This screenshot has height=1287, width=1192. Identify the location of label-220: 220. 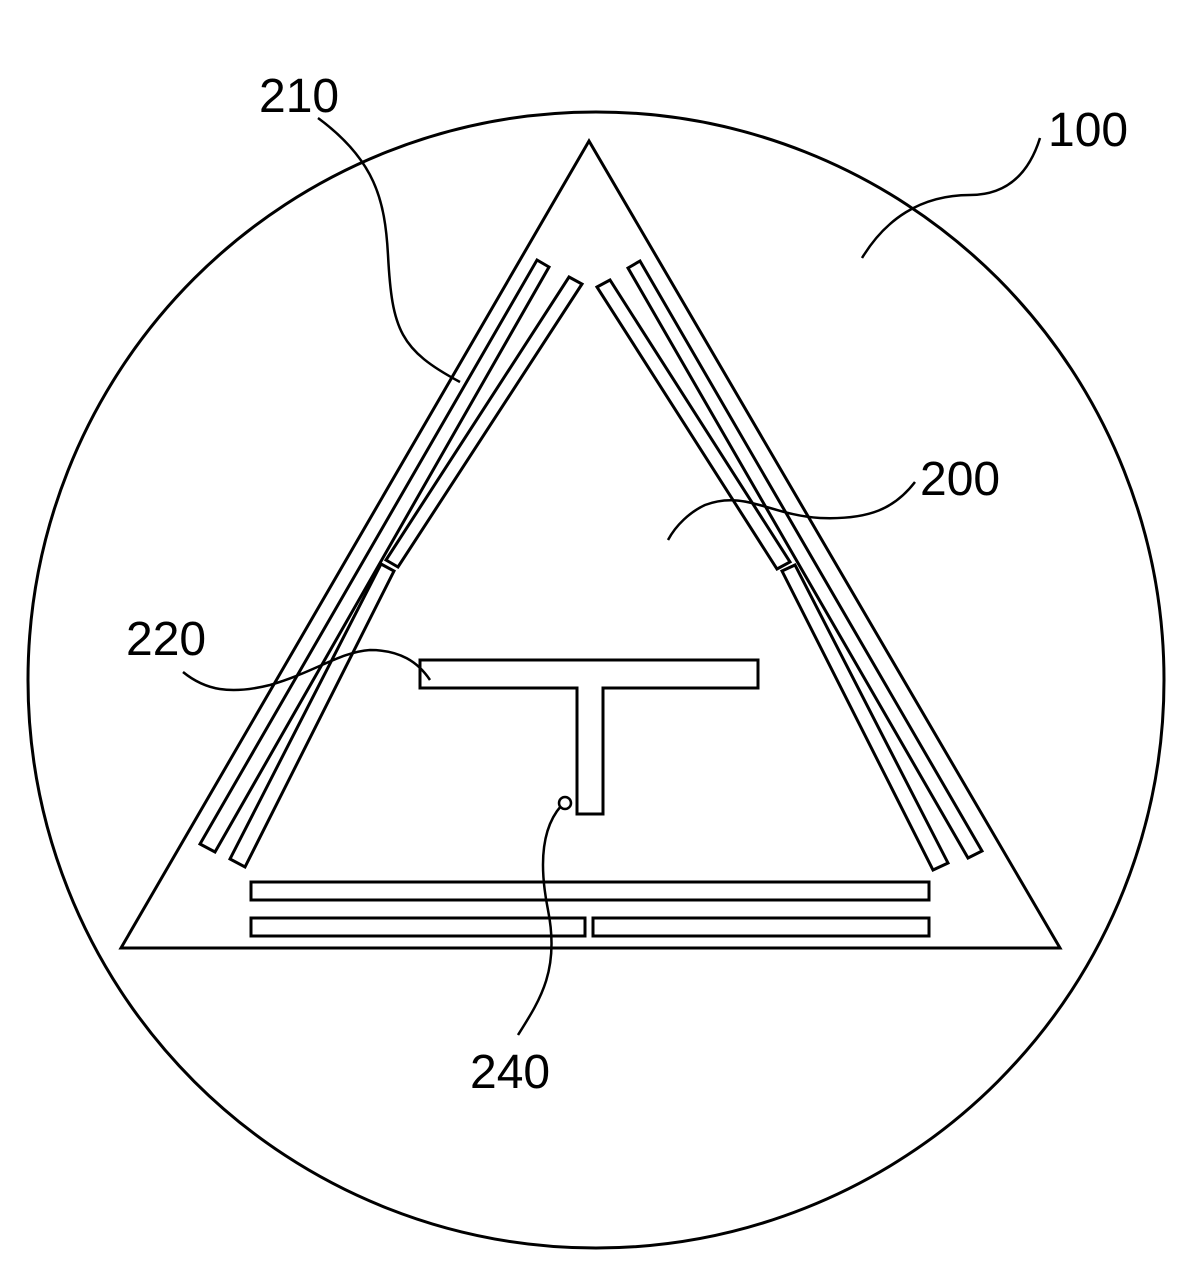
(166, 639).